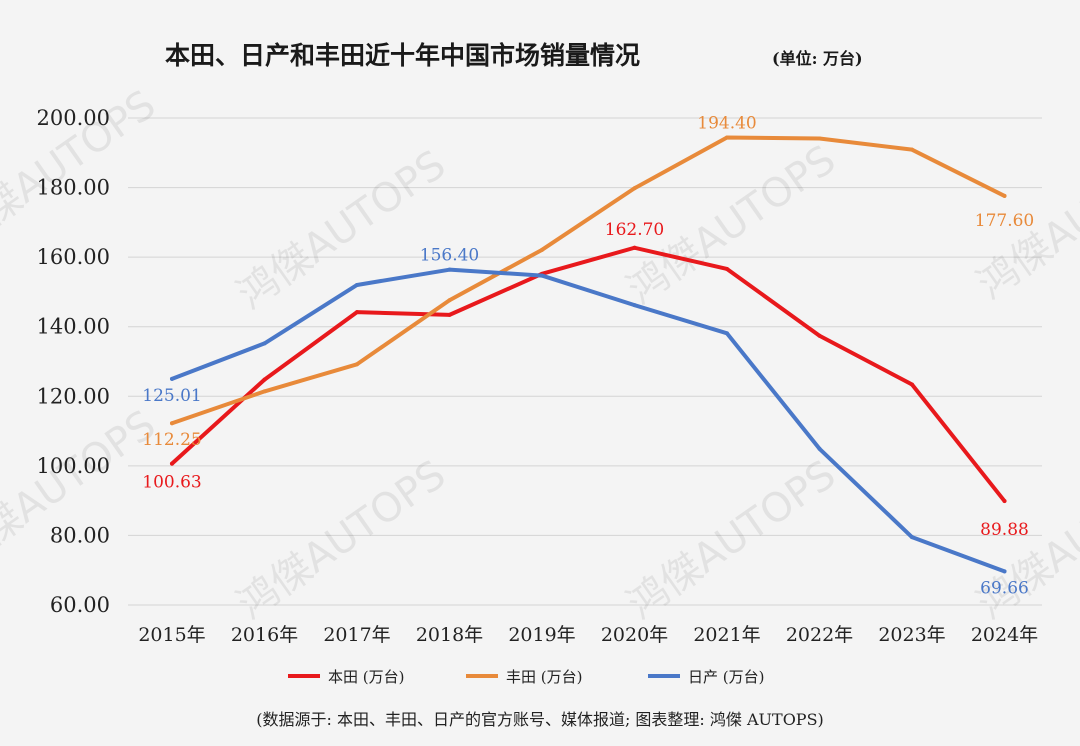  What do you see at coordinates (819, 635) in the screenshot?
I see `x-tick-label: 2022年` at bounding box center [819, 635].